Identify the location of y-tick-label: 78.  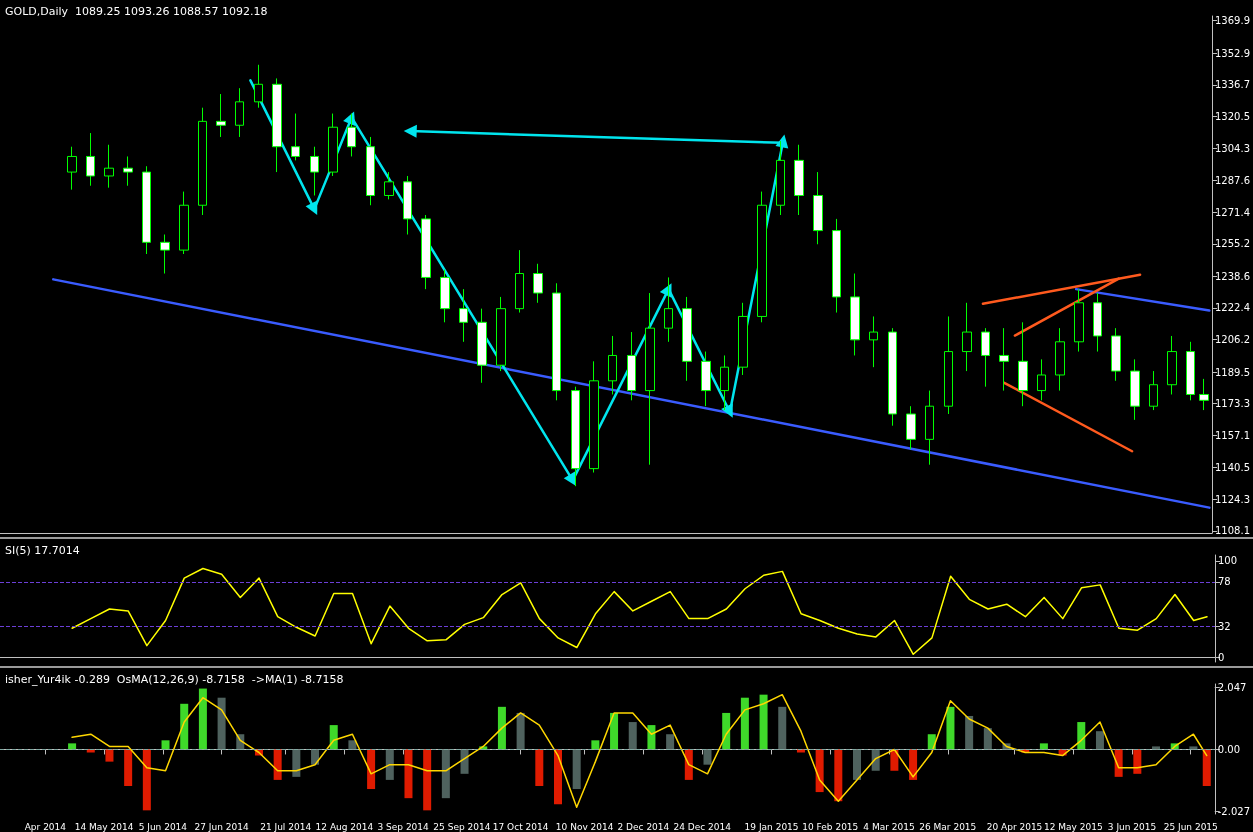
(1224, 582).